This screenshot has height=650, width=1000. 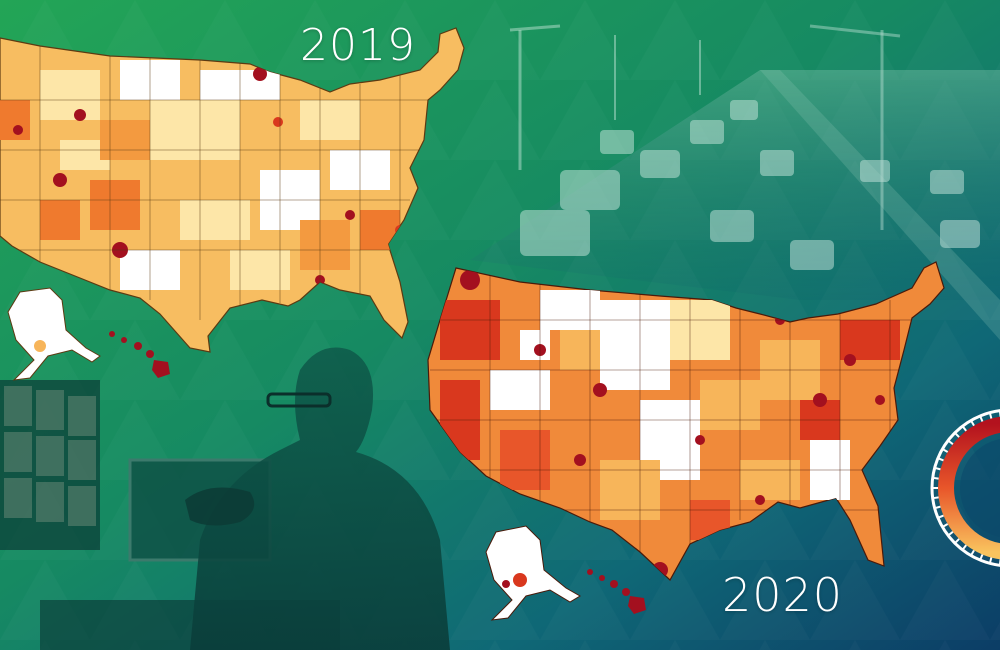 I want to click on hawaii-2020, so click(x=616, y=591).